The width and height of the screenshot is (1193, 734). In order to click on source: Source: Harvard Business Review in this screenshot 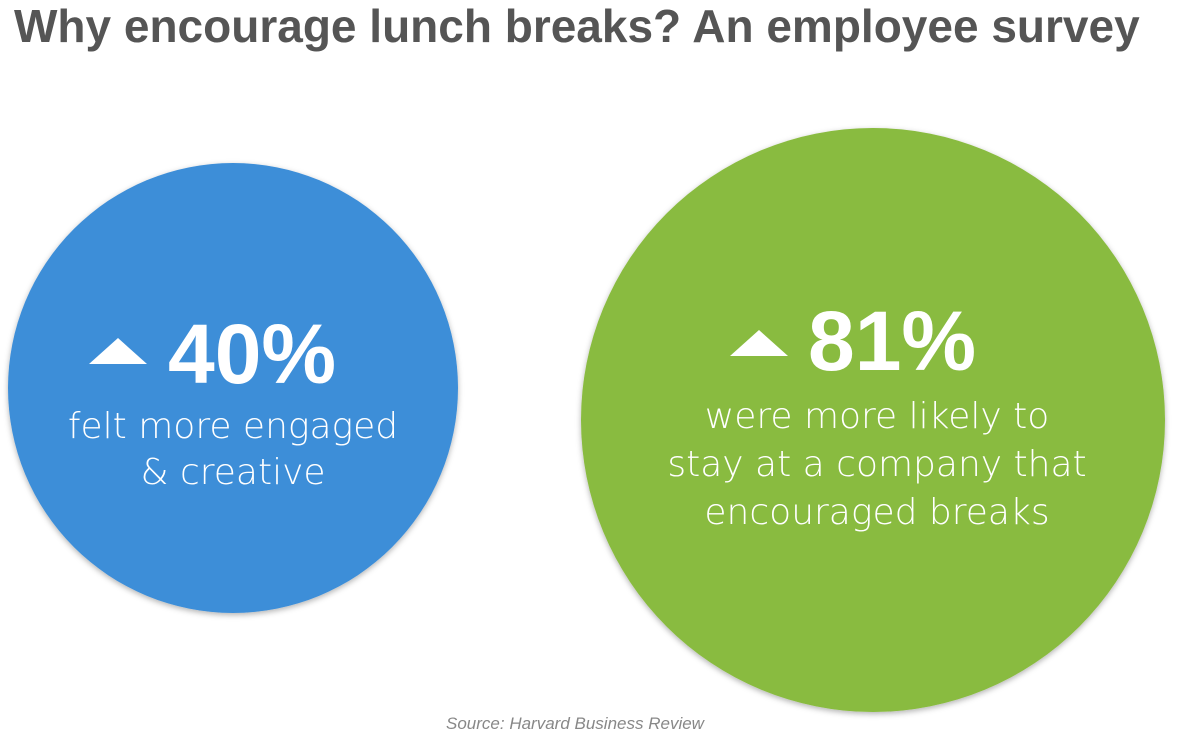, I will do `click(576, 723)`.